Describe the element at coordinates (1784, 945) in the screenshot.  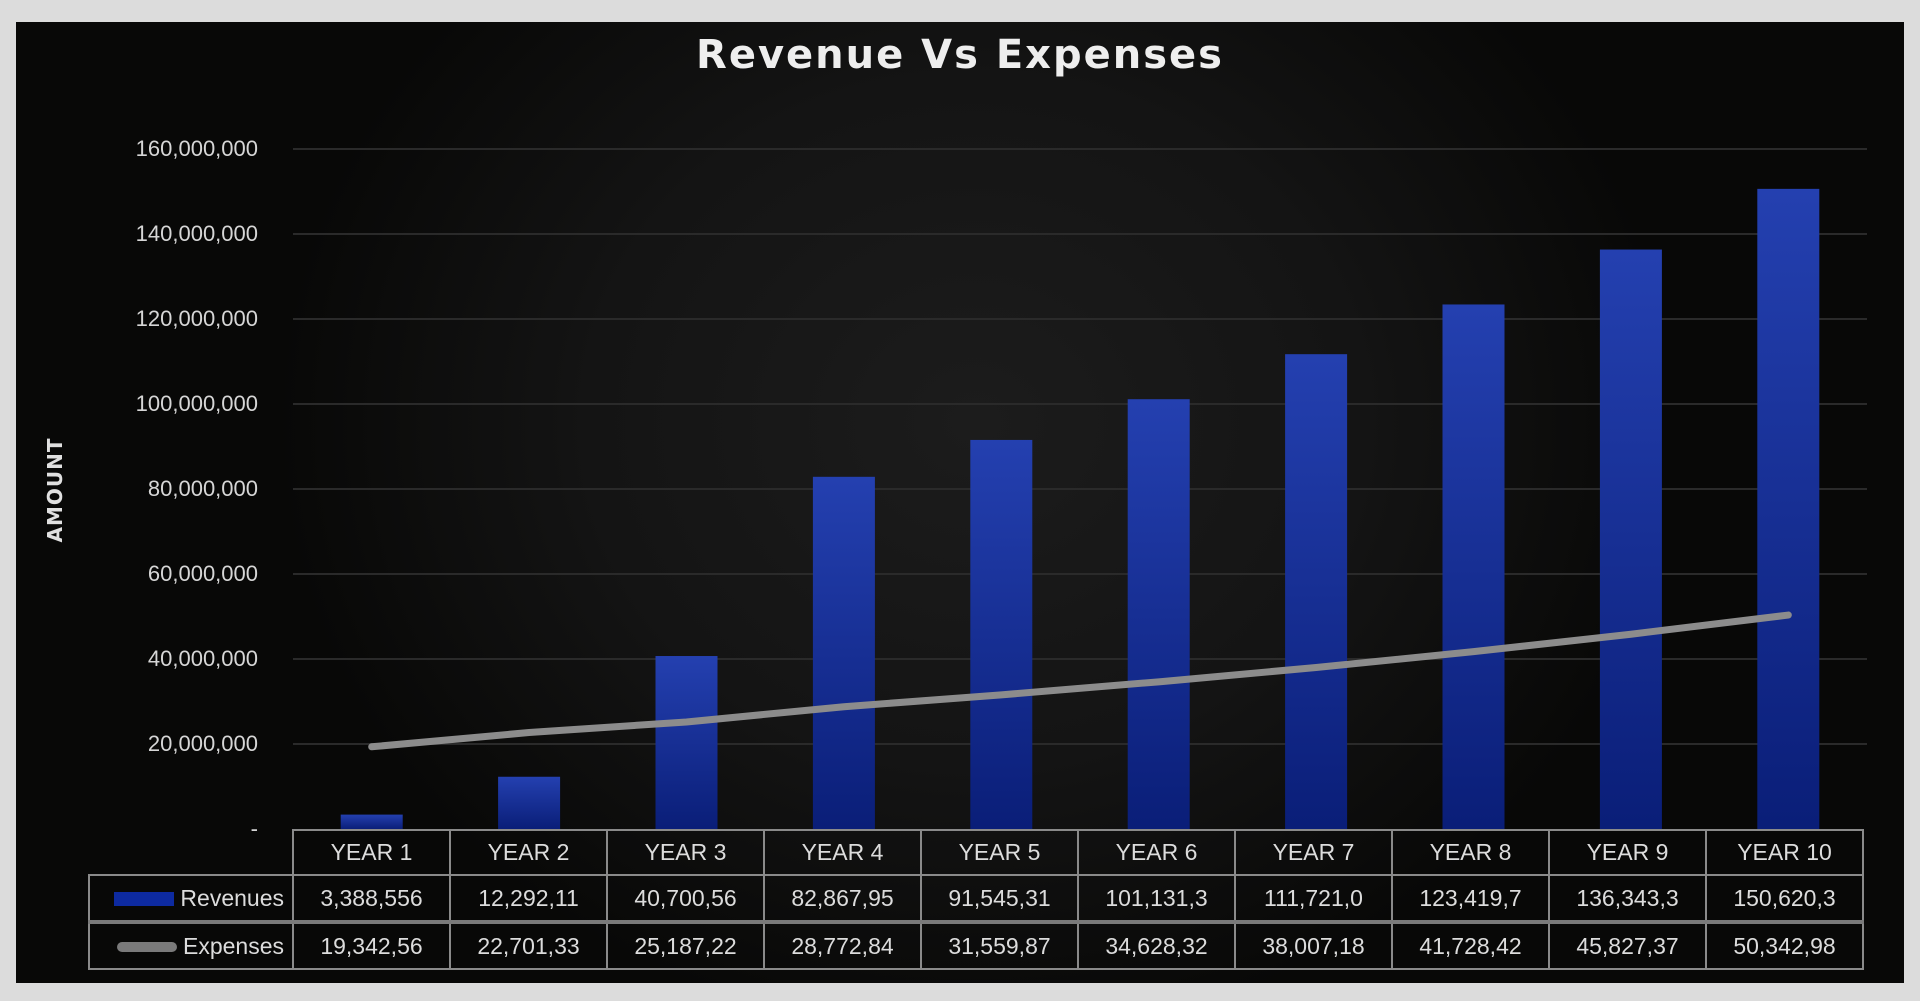
I see `table-cell-expense: 50,342,98` at that location.